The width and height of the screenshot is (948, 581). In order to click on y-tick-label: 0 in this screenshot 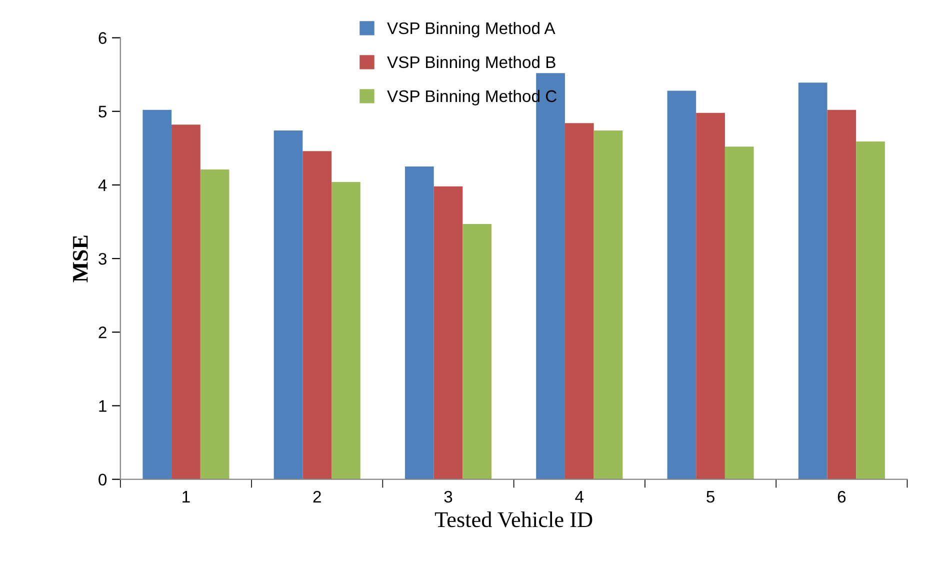, I will do `click(102, 480)`.